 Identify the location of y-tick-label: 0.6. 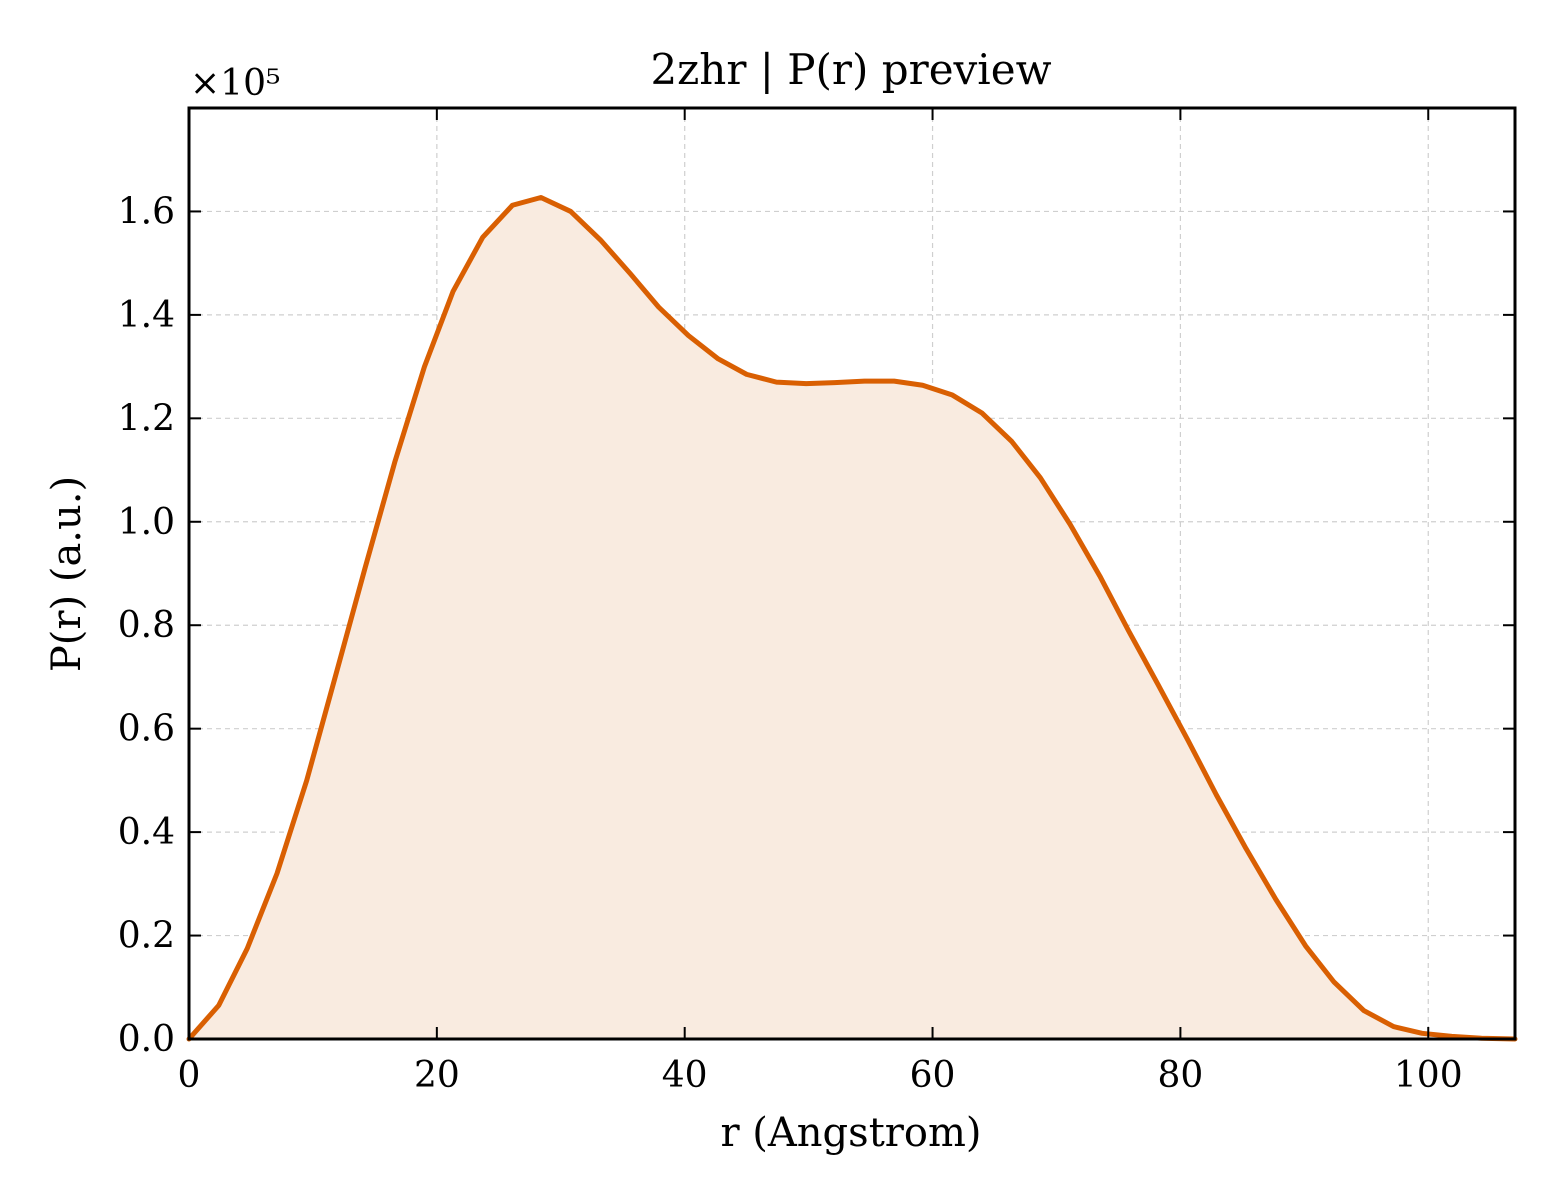
(146, 729).